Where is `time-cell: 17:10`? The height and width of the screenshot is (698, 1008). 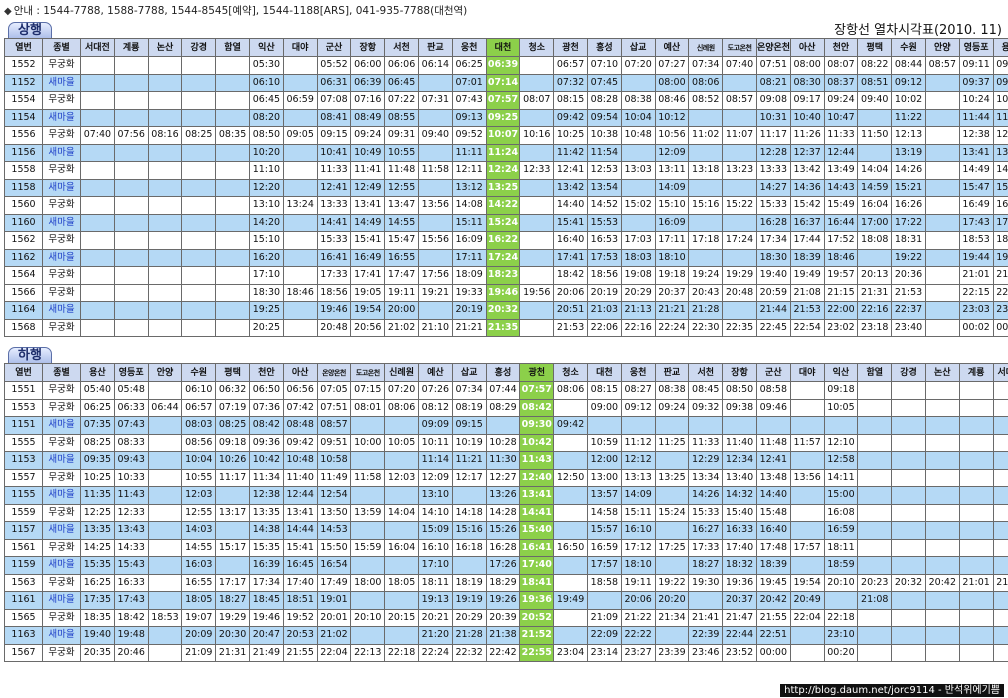 time-cell: 17:10 is located at coordinates (435, 565).